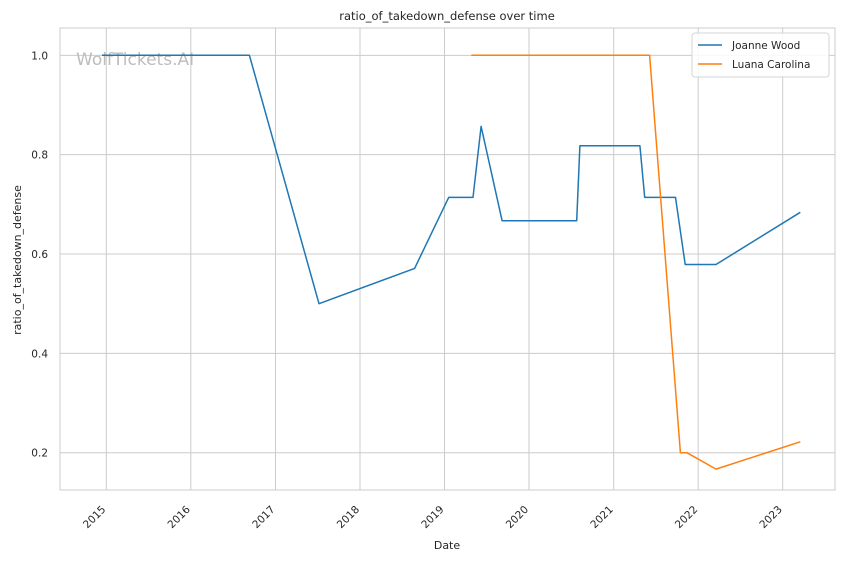 This screenshot has width=844, height=561. What do you see at coordinates (135, 60) in the screenshot?
I see `watermark: WolfTickets.AI` at bounding box center [135, 60].